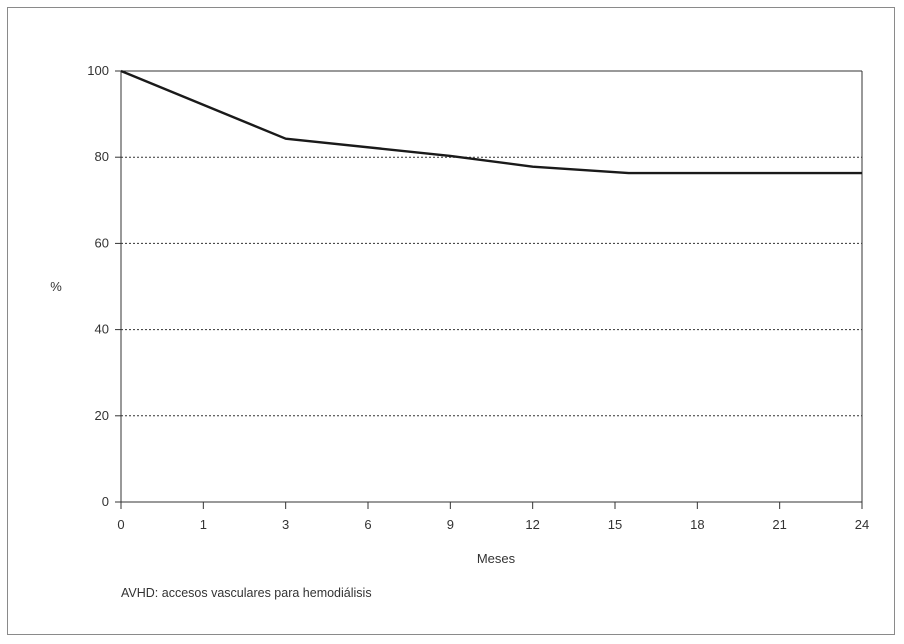  I want to click on y-tick-label-40: 40, so click(102, 329).